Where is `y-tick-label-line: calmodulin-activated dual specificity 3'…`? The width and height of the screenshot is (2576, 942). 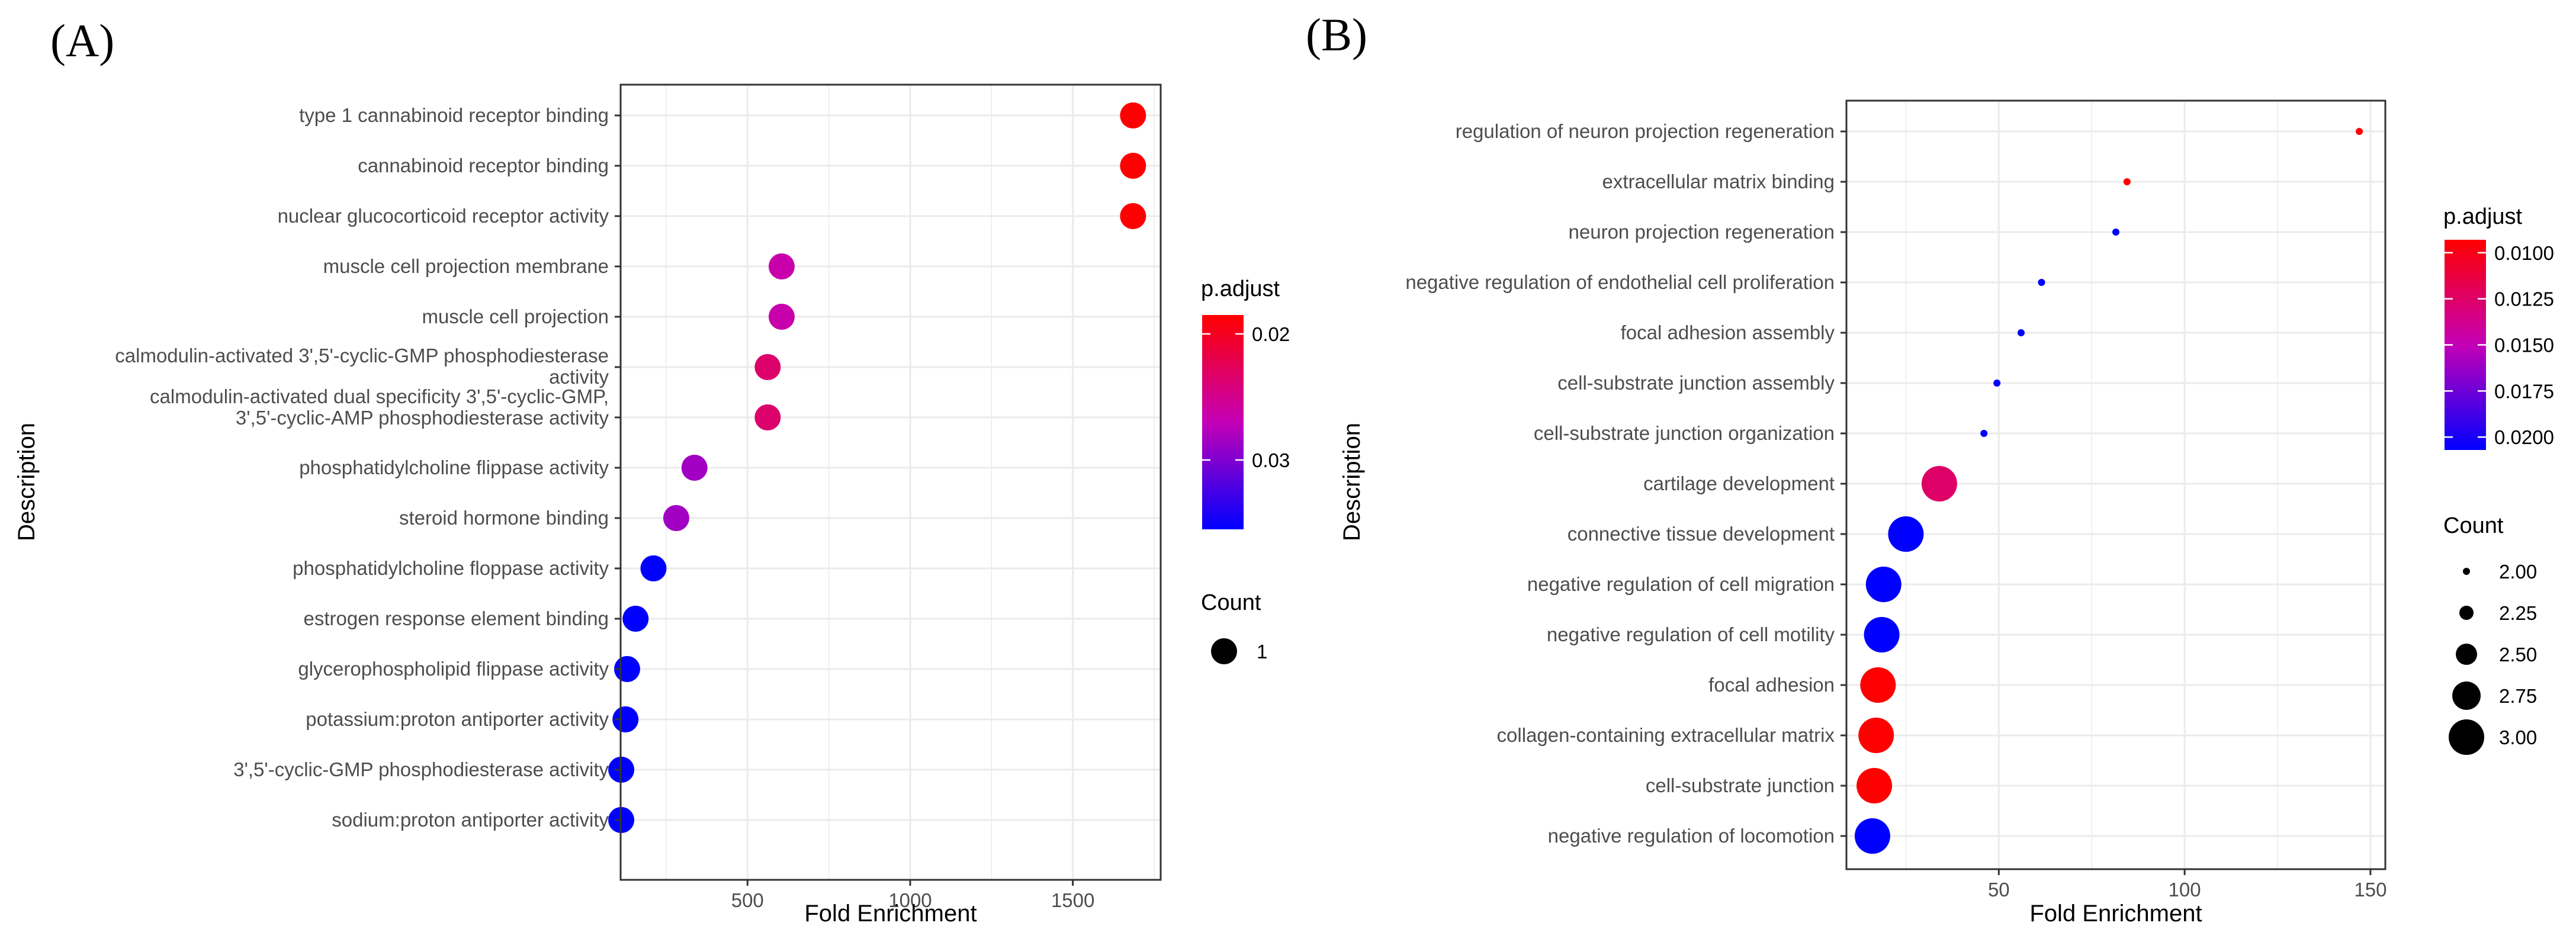 y-tick-label-line: calmodulin-activated dual specificity 3'… is located at coordinates (379, 396).